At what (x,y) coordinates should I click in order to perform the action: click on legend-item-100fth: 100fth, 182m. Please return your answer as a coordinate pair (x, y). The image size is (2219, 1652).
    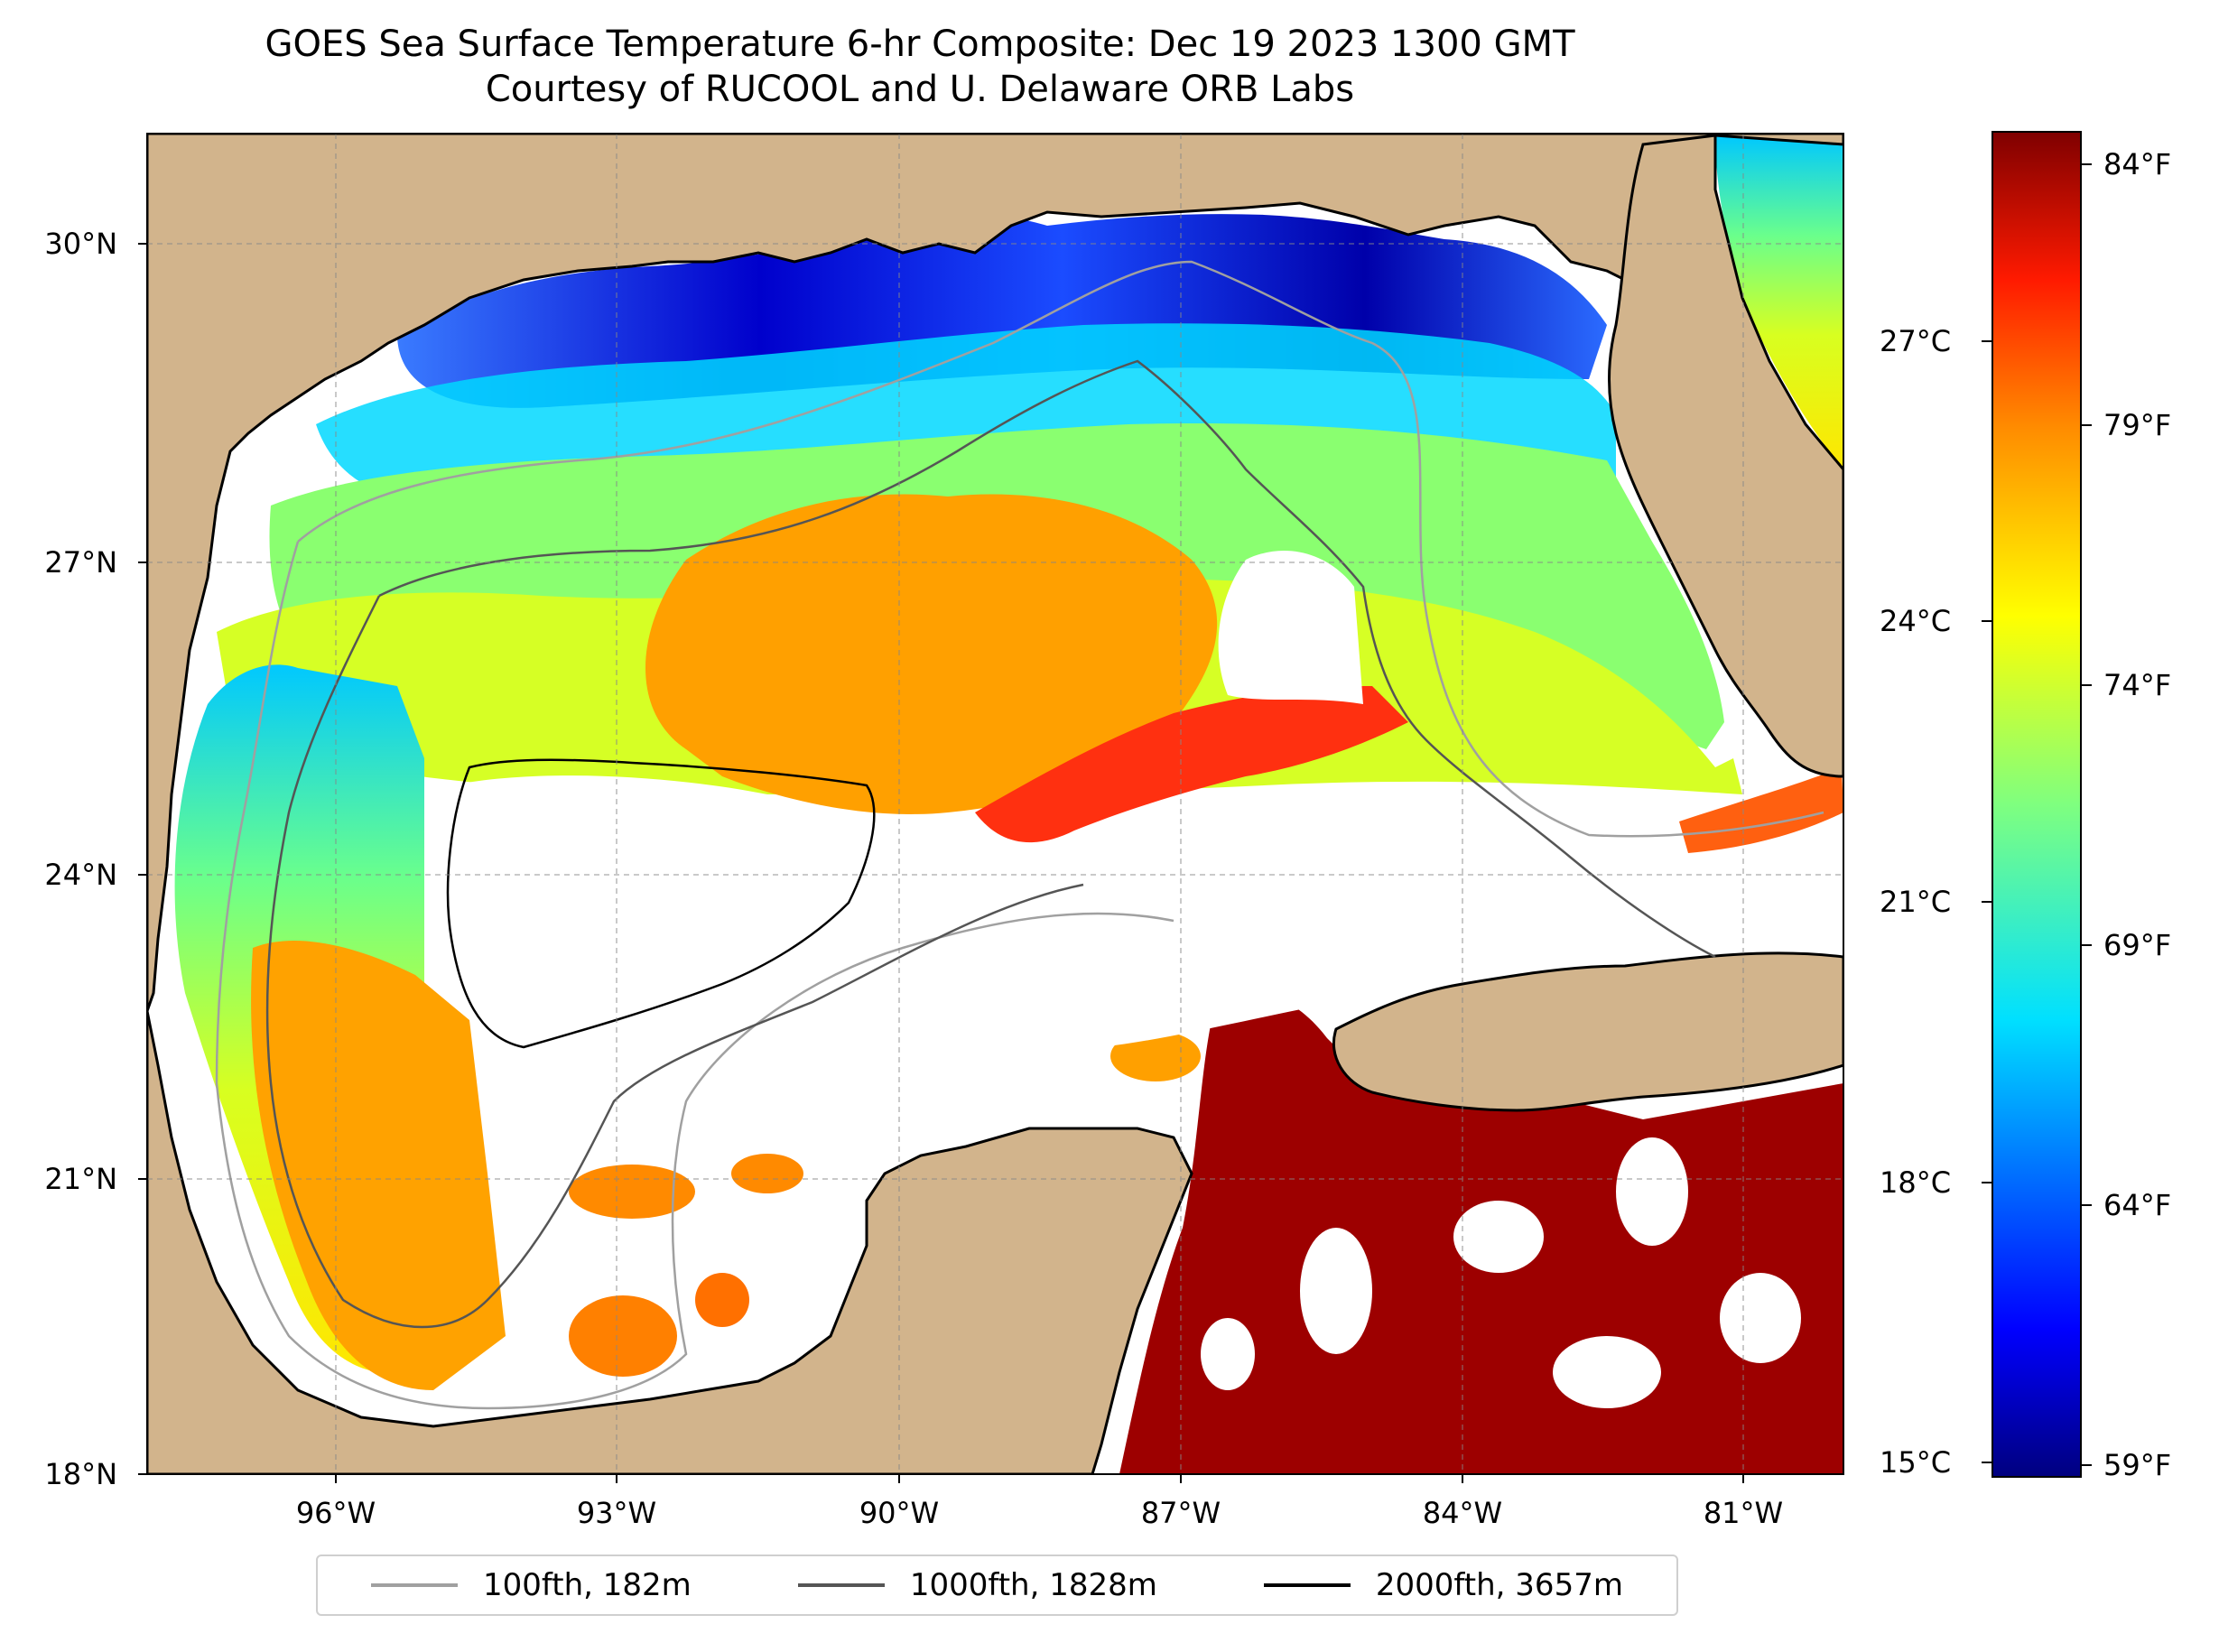
    Looking at the image, I should click on (531, 1585).